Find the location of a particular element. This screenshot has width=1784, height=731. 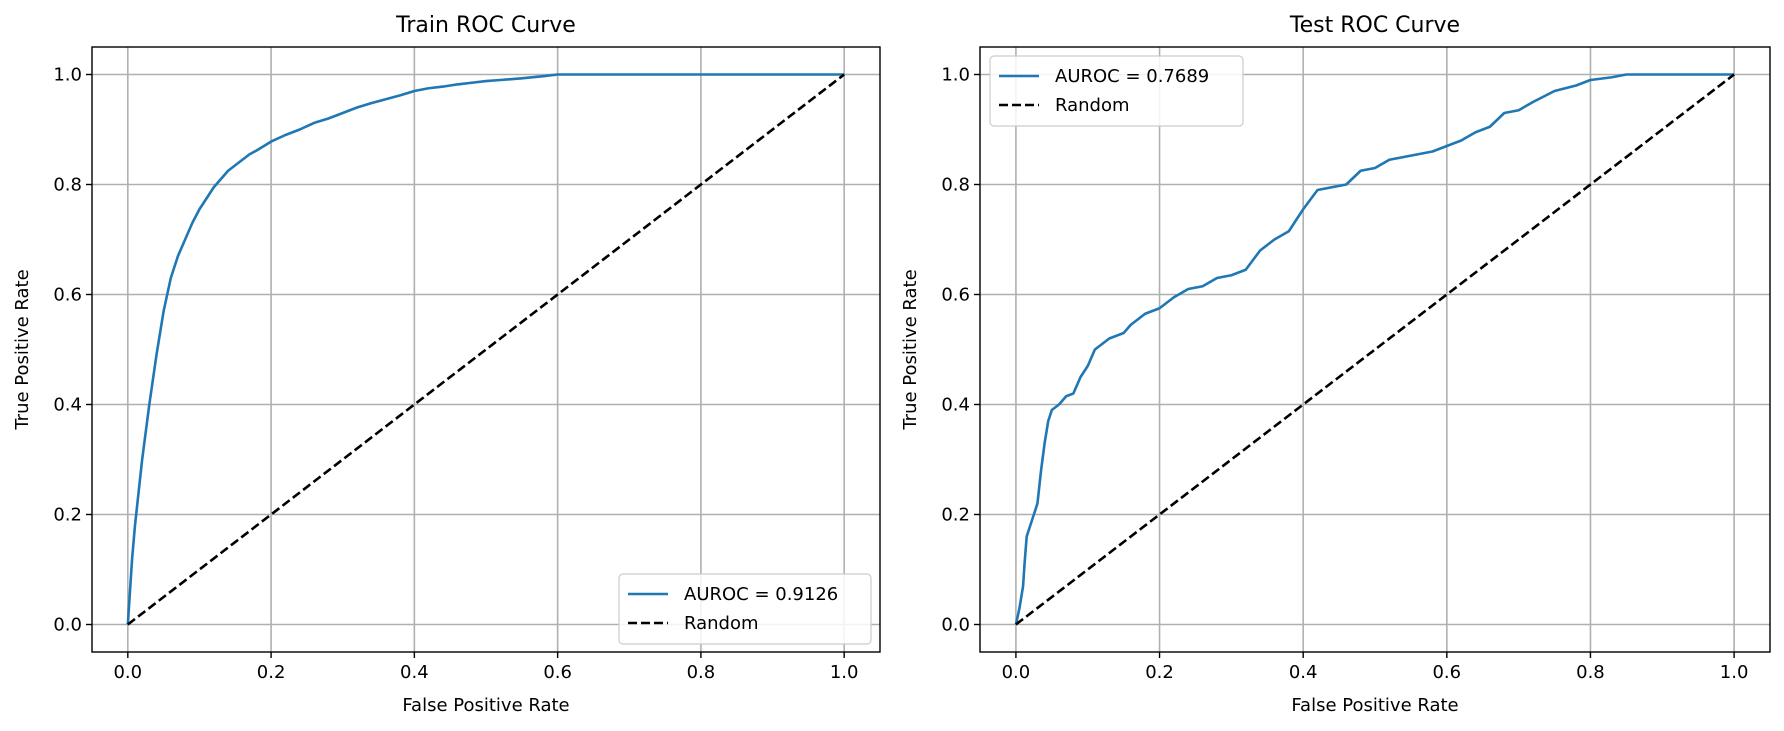

legend-entry-label: AUROC = 0.7689 is located at coordinates (1132, 76).